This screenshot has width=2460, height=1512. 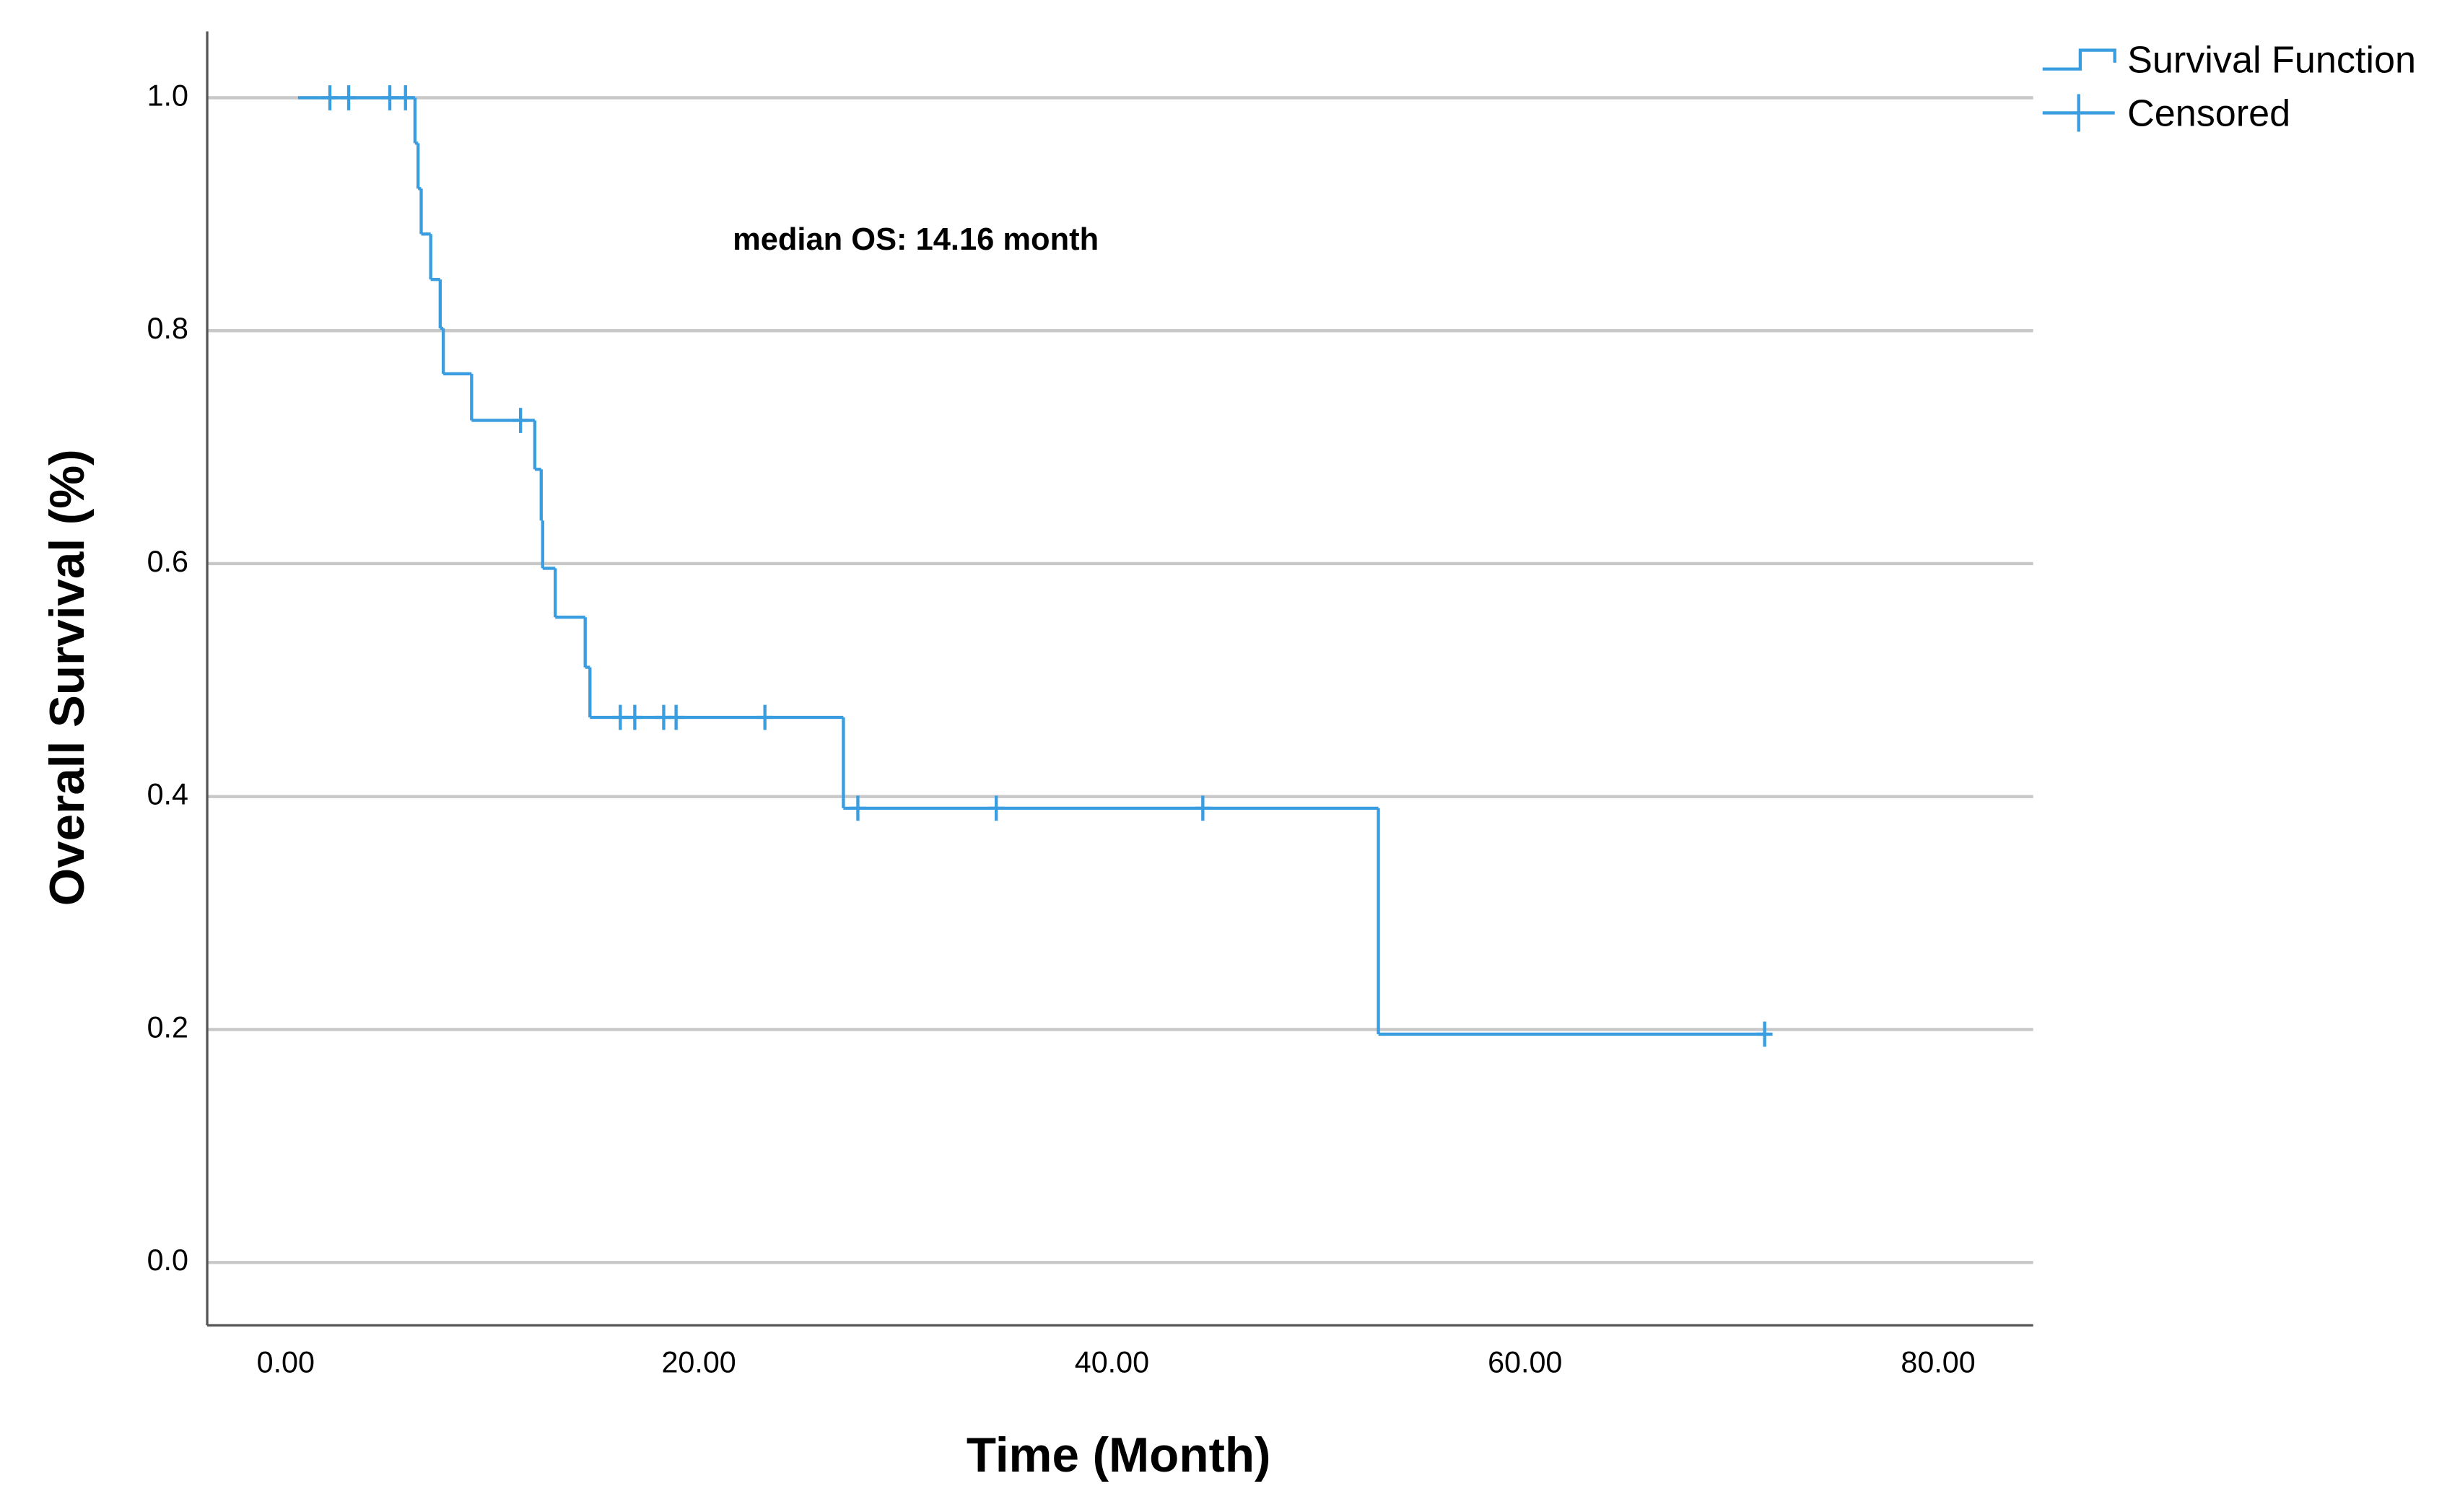 What do you see at coordinates (167, 328) in the screenshot?
I see `y-tick-label: 0.8` at bounding box center [167, 328].